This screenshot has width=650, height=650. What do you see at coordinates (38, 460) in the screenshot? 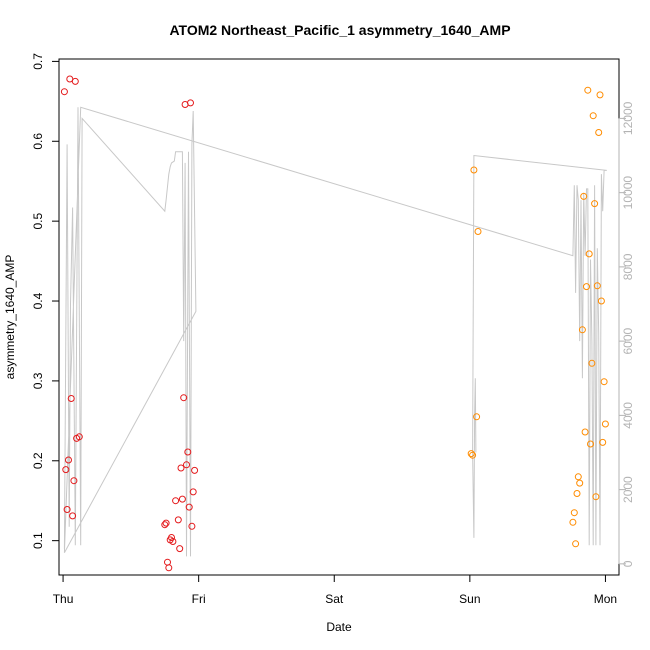
I see `y-tick-label: 0.2` at bounding box center [38, 460].